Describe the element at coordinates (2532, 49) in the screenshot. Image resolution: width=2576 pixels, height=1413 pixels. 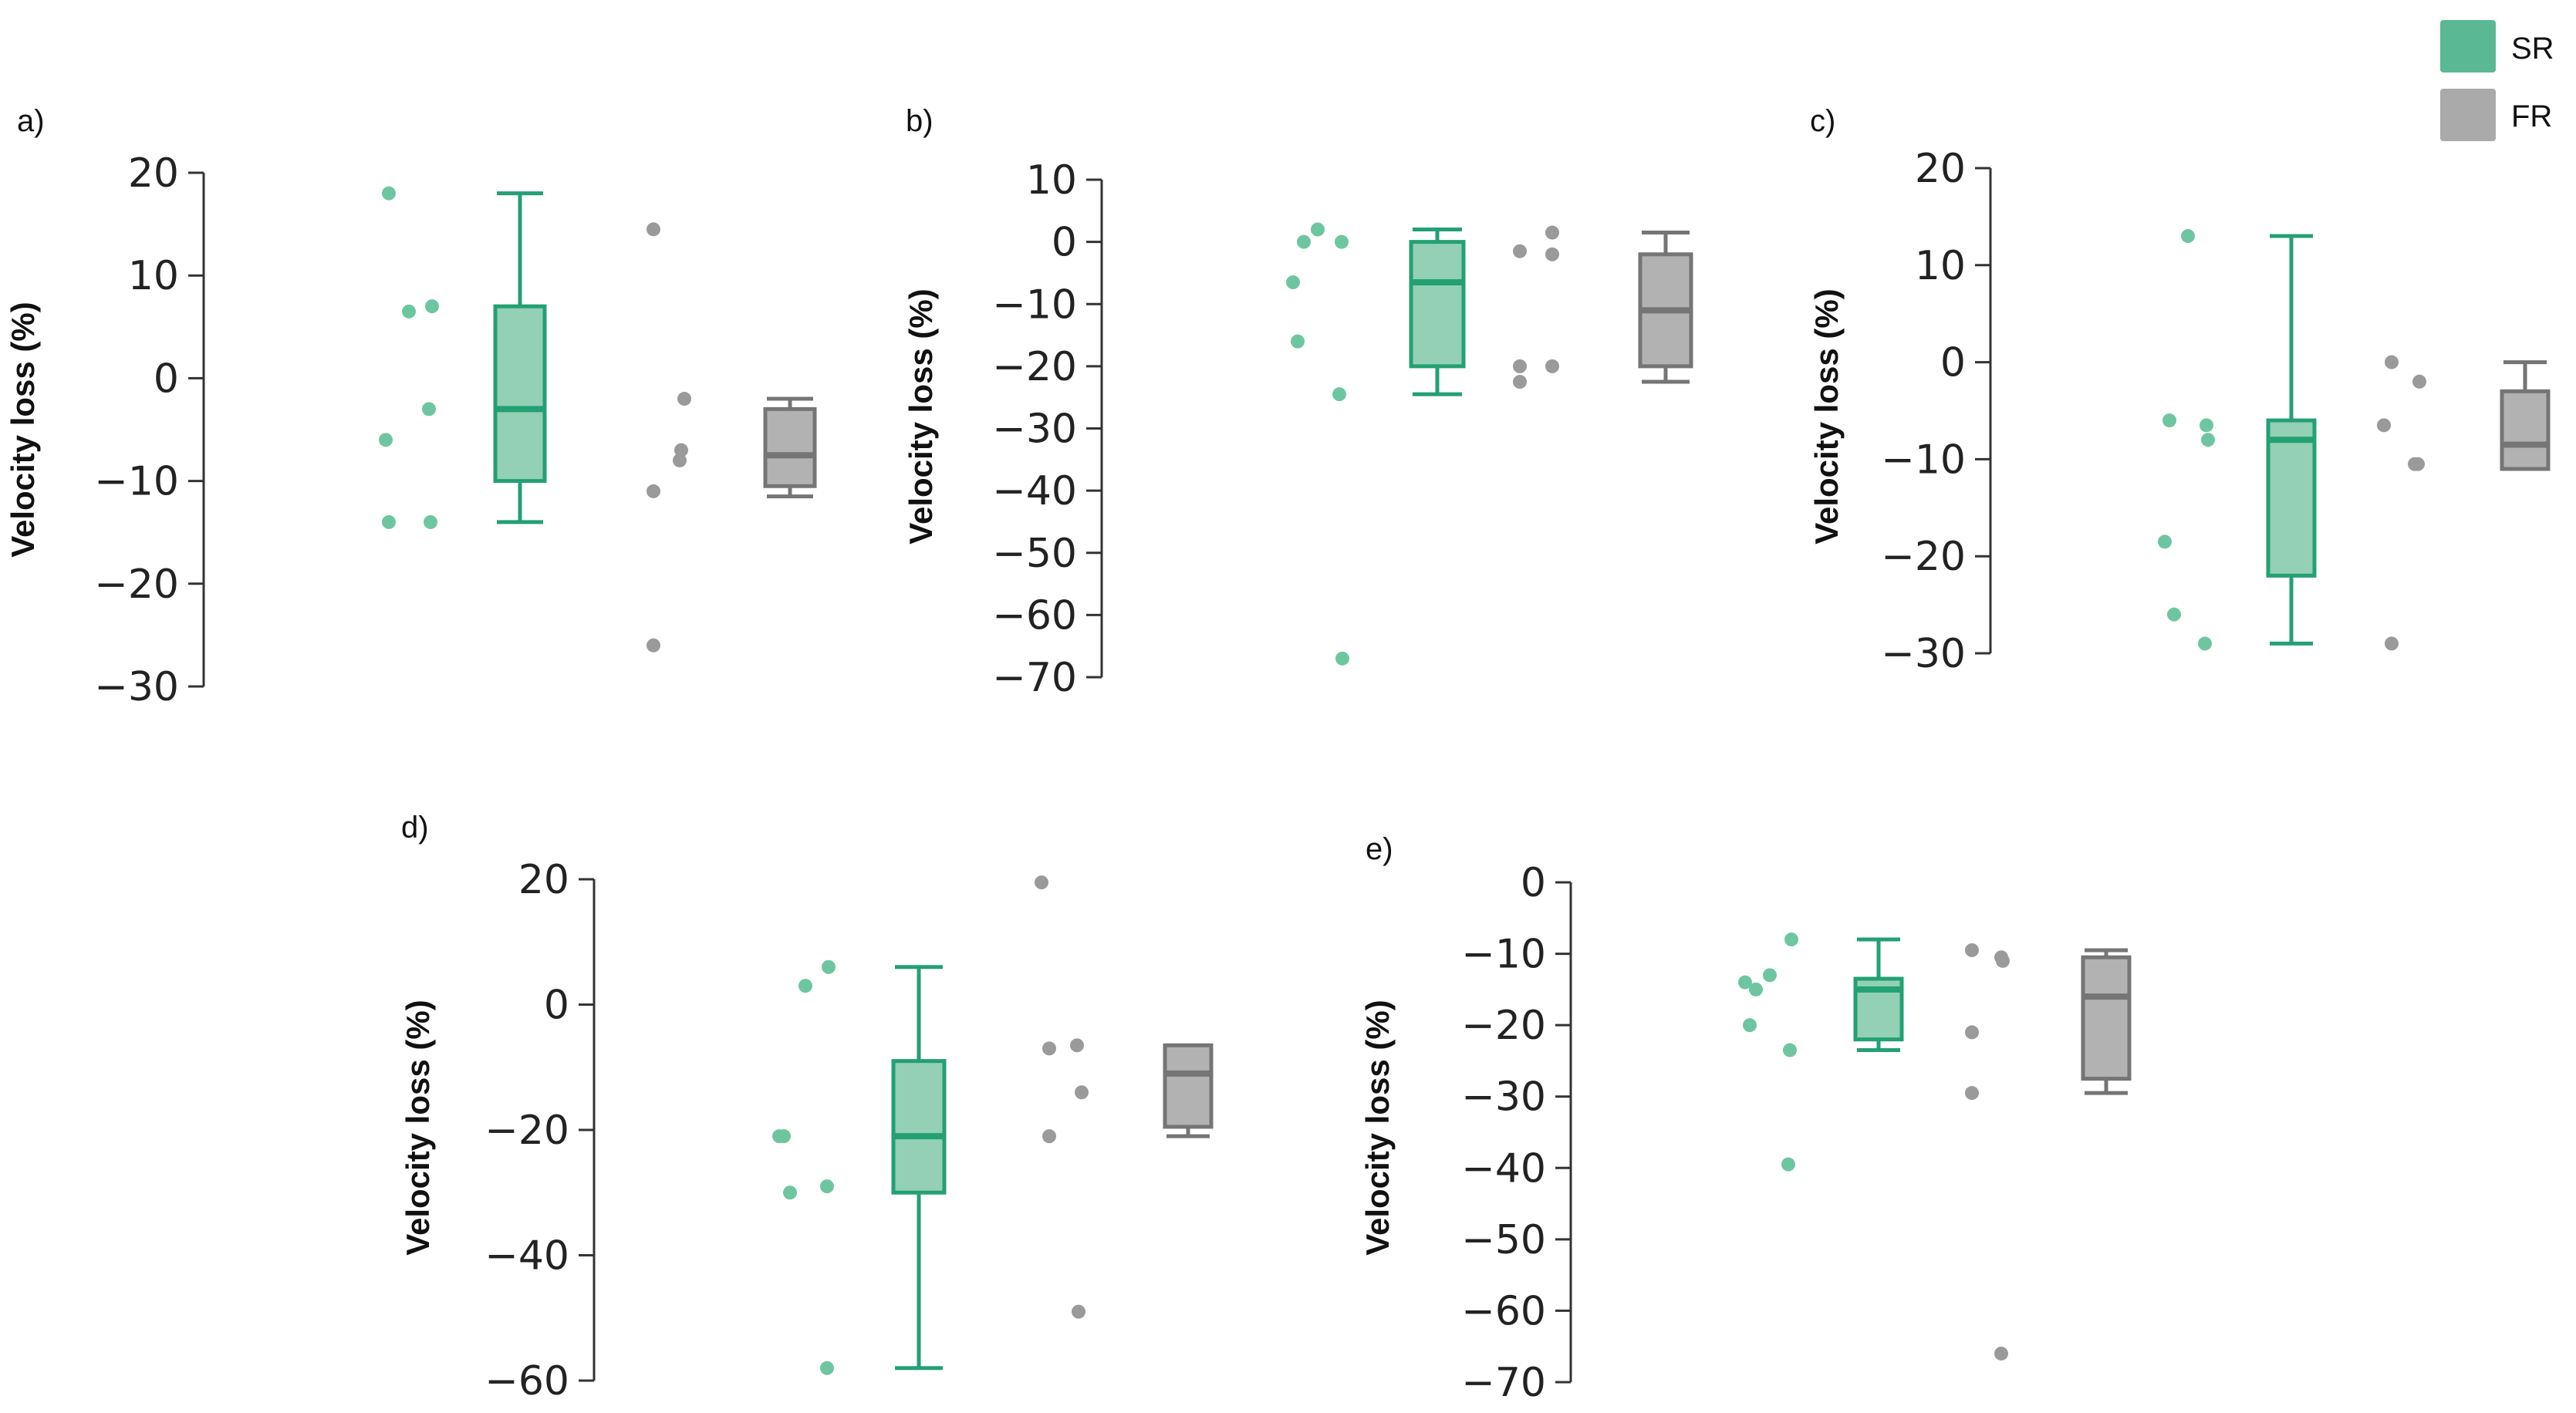
I see `legend-label-sr: SR` at that location.